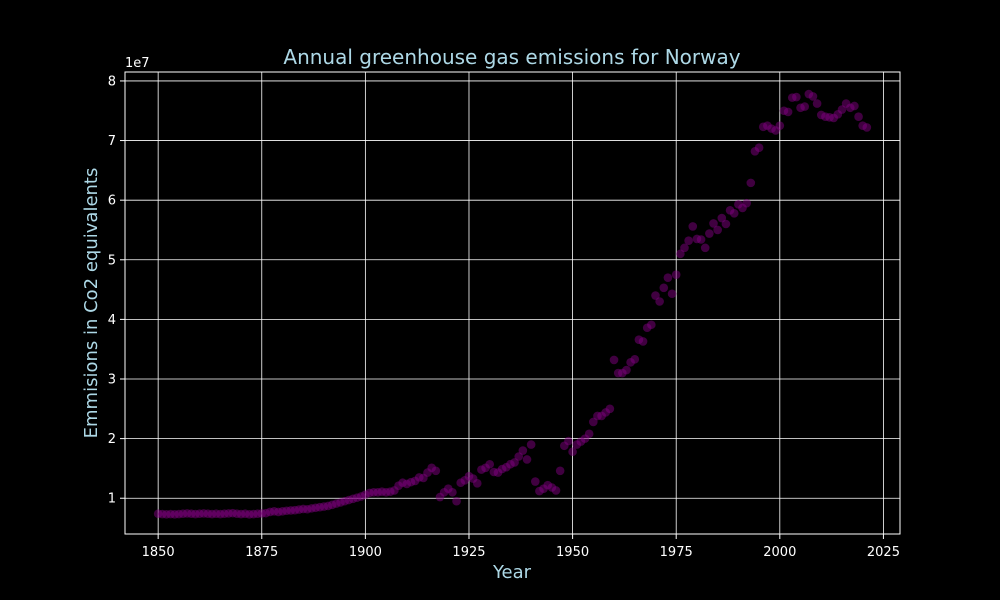 The height and width of the screenshot is (600, 1000). Describe the element at coordinates (112, 201) in the screenshot. I see `y-tick-label: 6` at that location.